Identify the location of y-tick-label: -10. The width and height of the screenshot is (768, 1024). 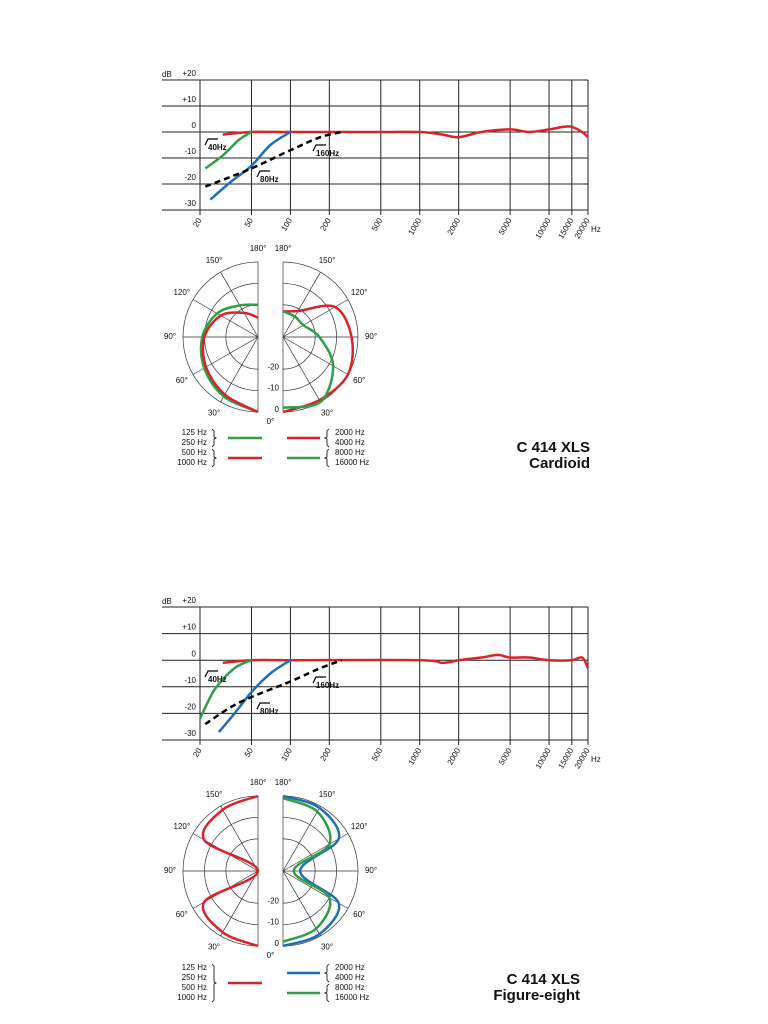
(190, 151).